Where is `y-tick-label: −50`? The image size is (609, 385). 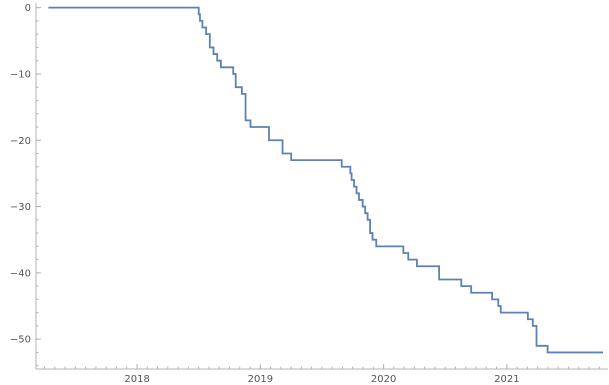 y-tick-label: −50 is located at coordinates (20, 340).